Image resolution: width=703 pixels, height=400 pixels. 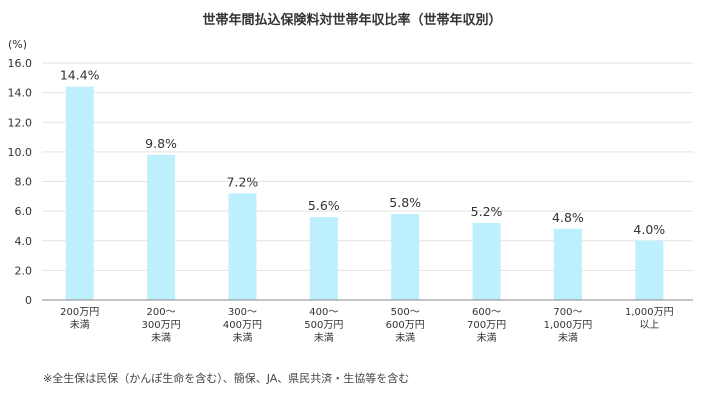 I want to click on category-label-line: 600万円, so click(x=405, y=325).